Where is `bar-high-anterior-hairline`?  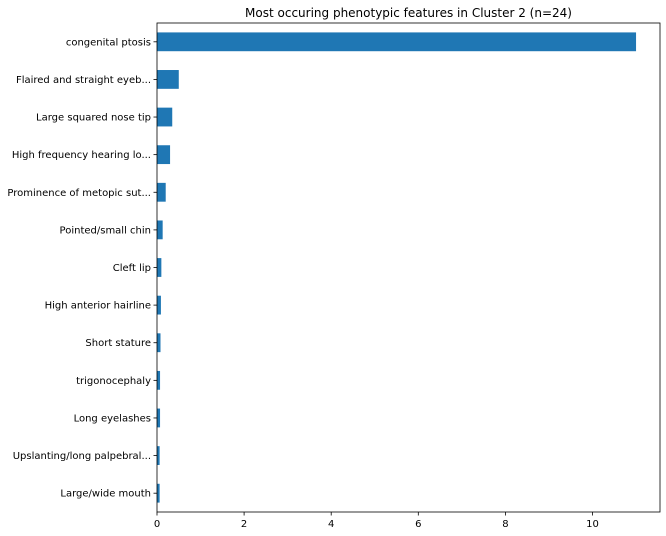
bar-high-anterior-hairline is located at coordinates (159, 305).